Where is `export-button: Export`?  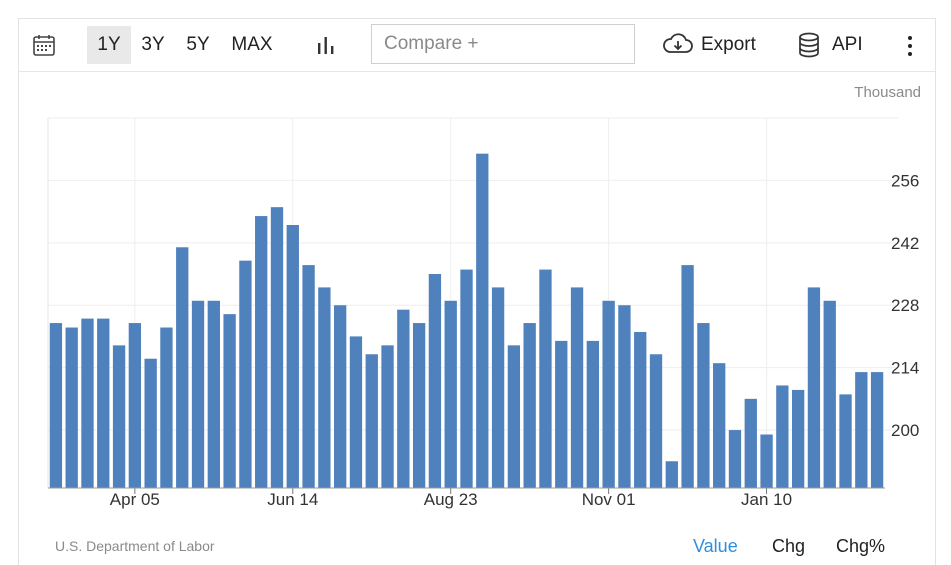
export-button: Export is located at coordinates (728, 44).